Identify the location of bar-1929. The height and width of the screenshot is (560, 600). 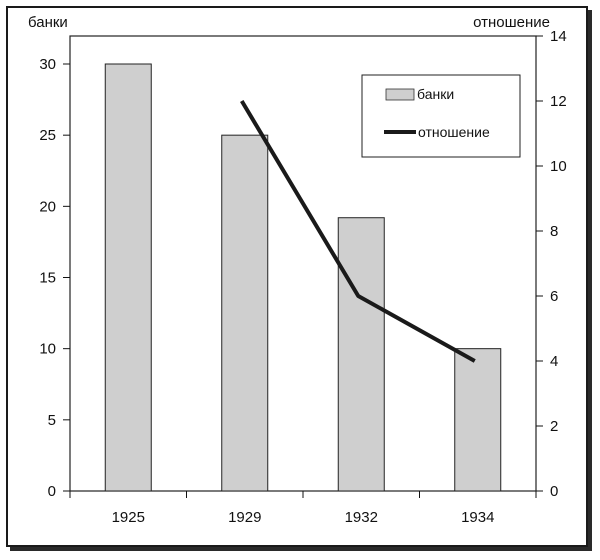
(245, 313).